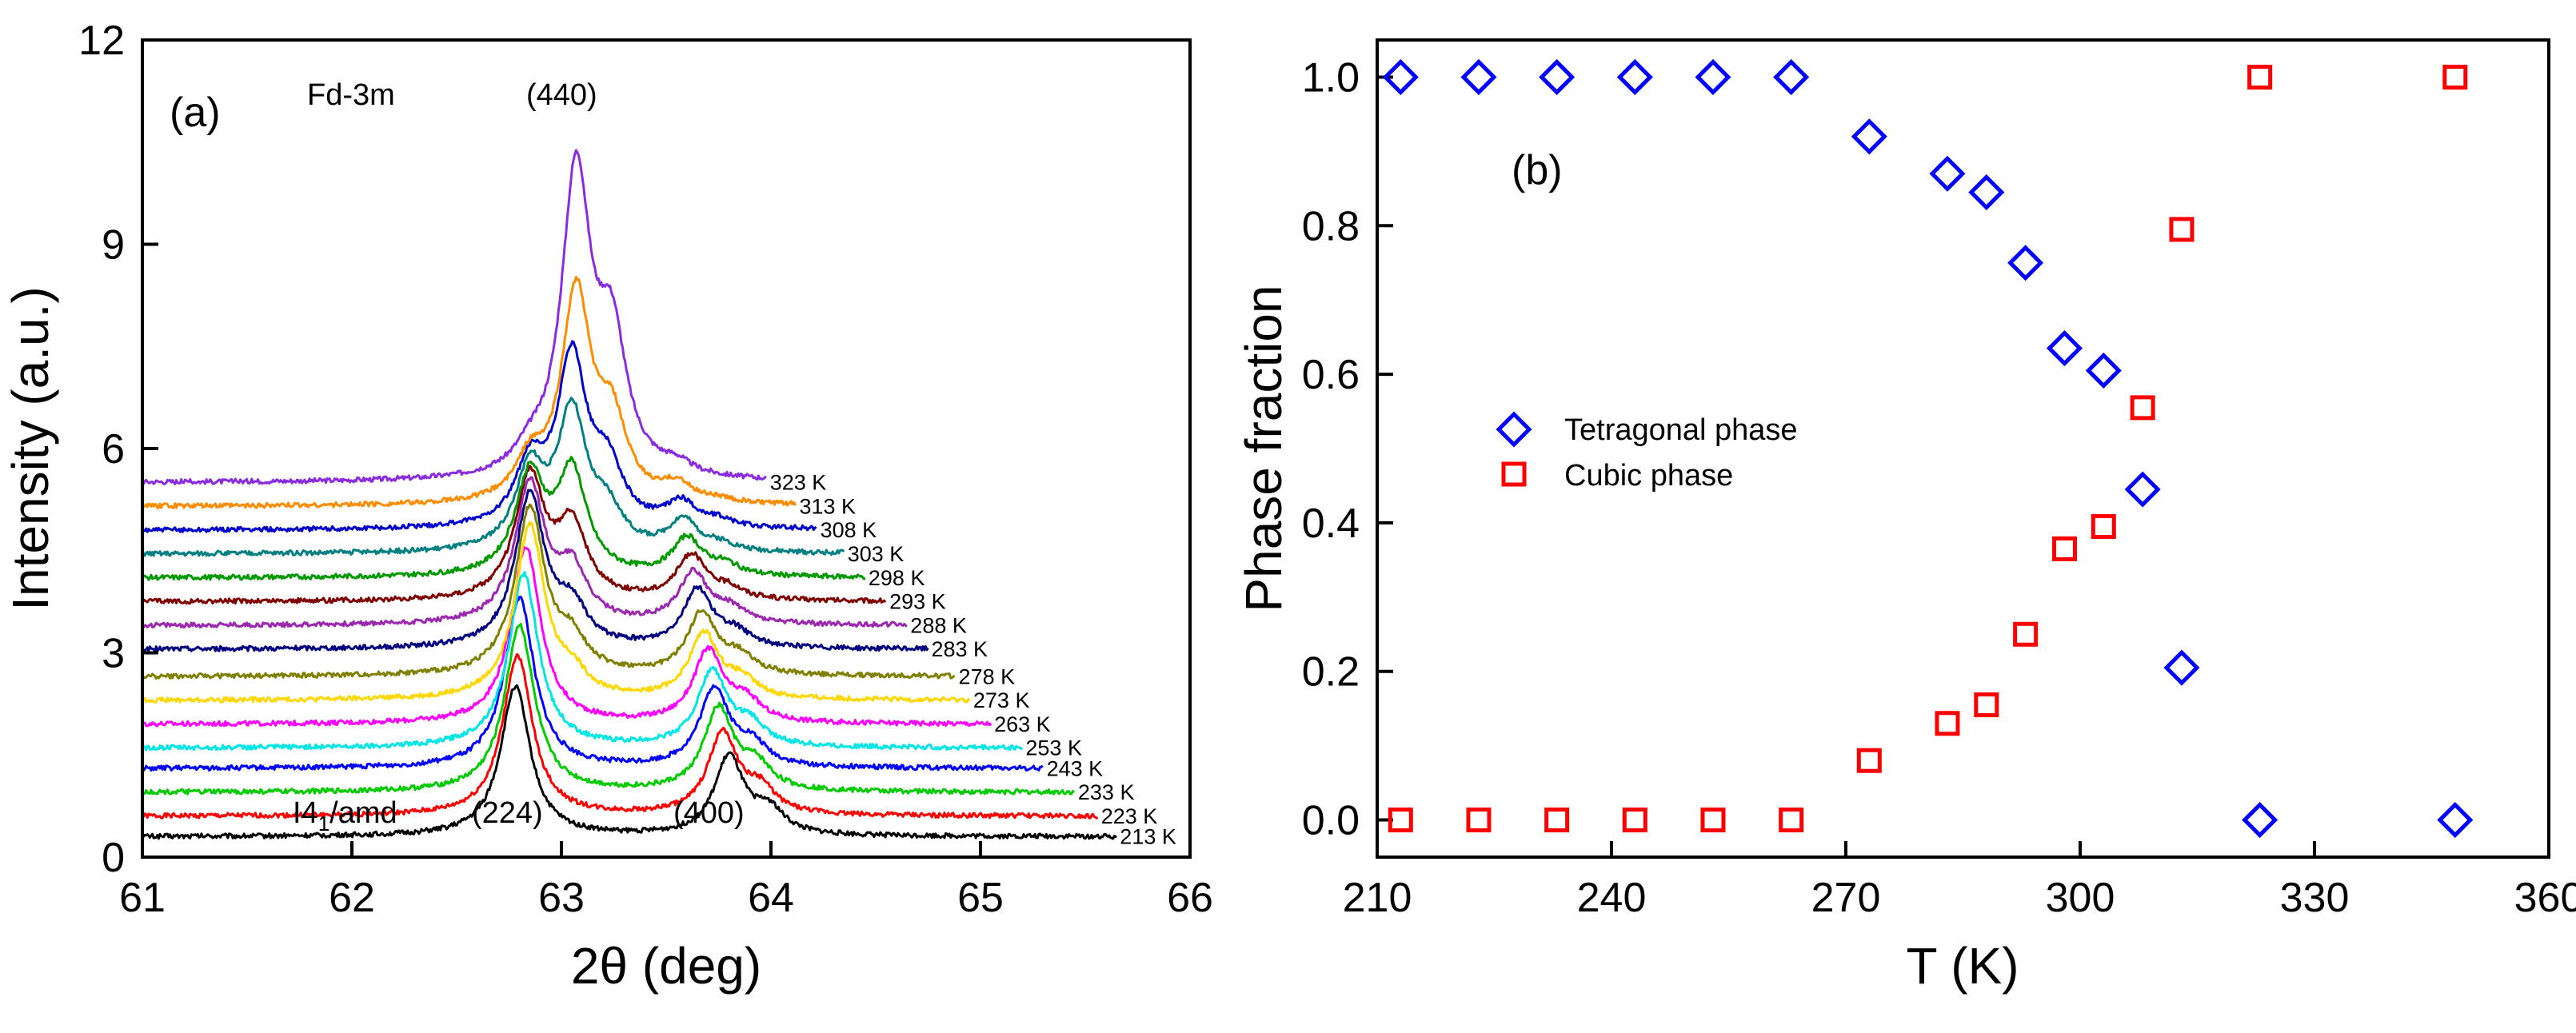 The image size is (2576, 1033). I want to click on panel-b-x-tick-label: 360, so click(2545, 898).